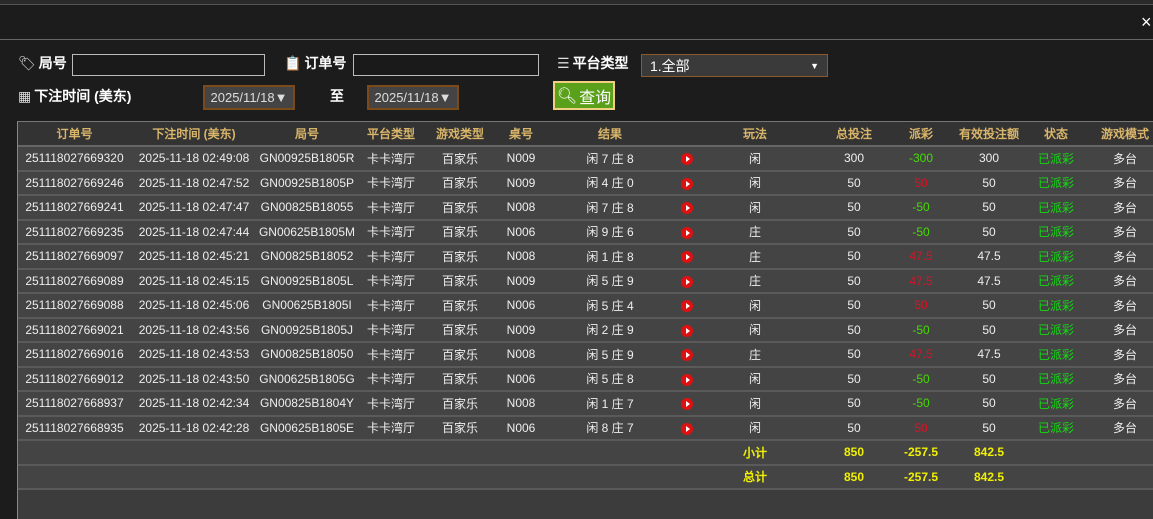  What do you see at coordinates (1146, 22) in the screenshot?
I see `close-icon: ×` at bounding box center [1146, 22].